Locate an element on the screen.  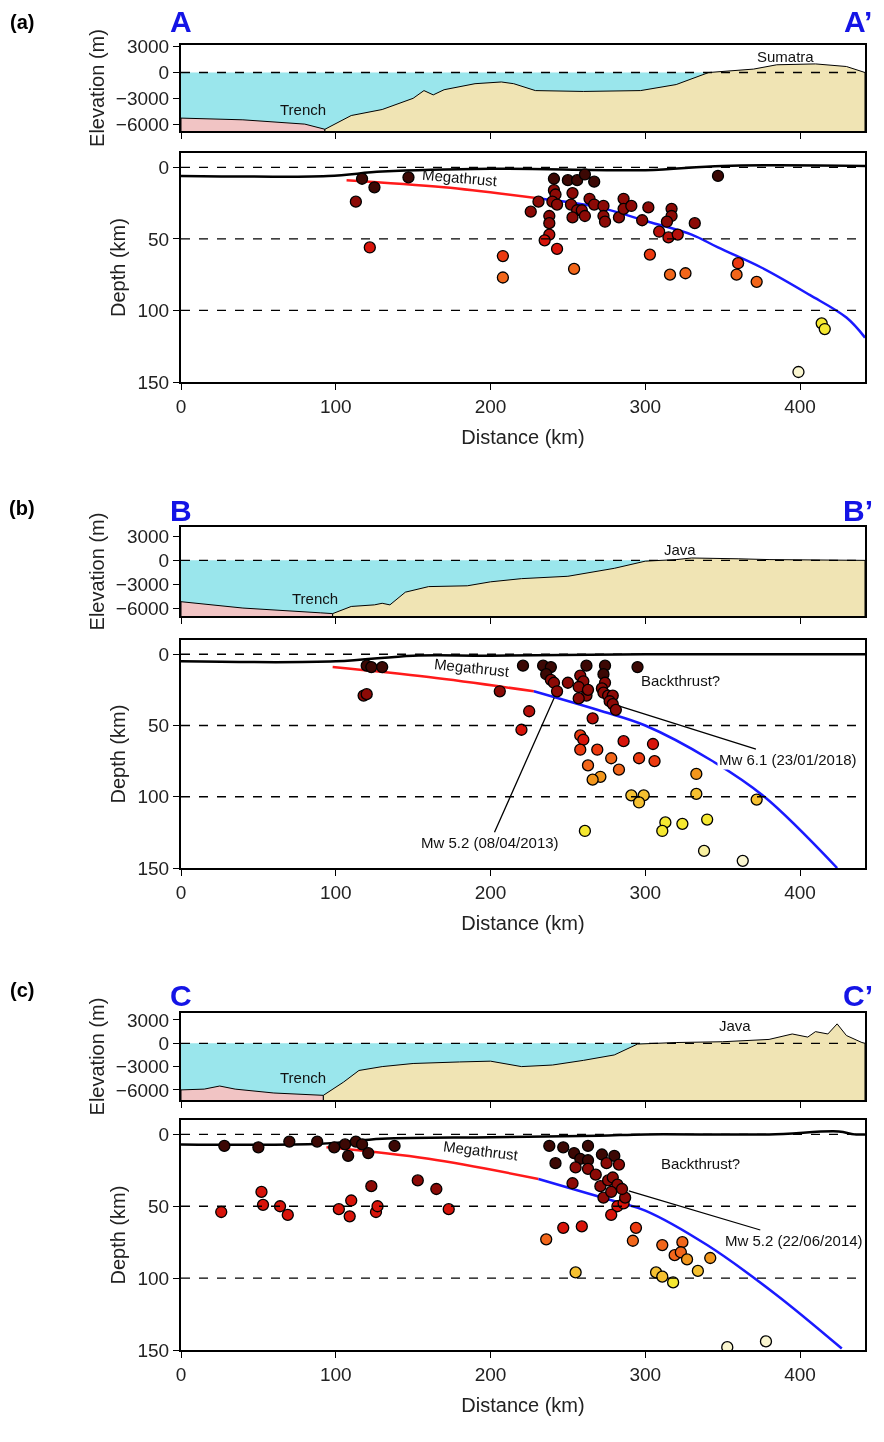
text: (b) is located at coordinates (22, 508).